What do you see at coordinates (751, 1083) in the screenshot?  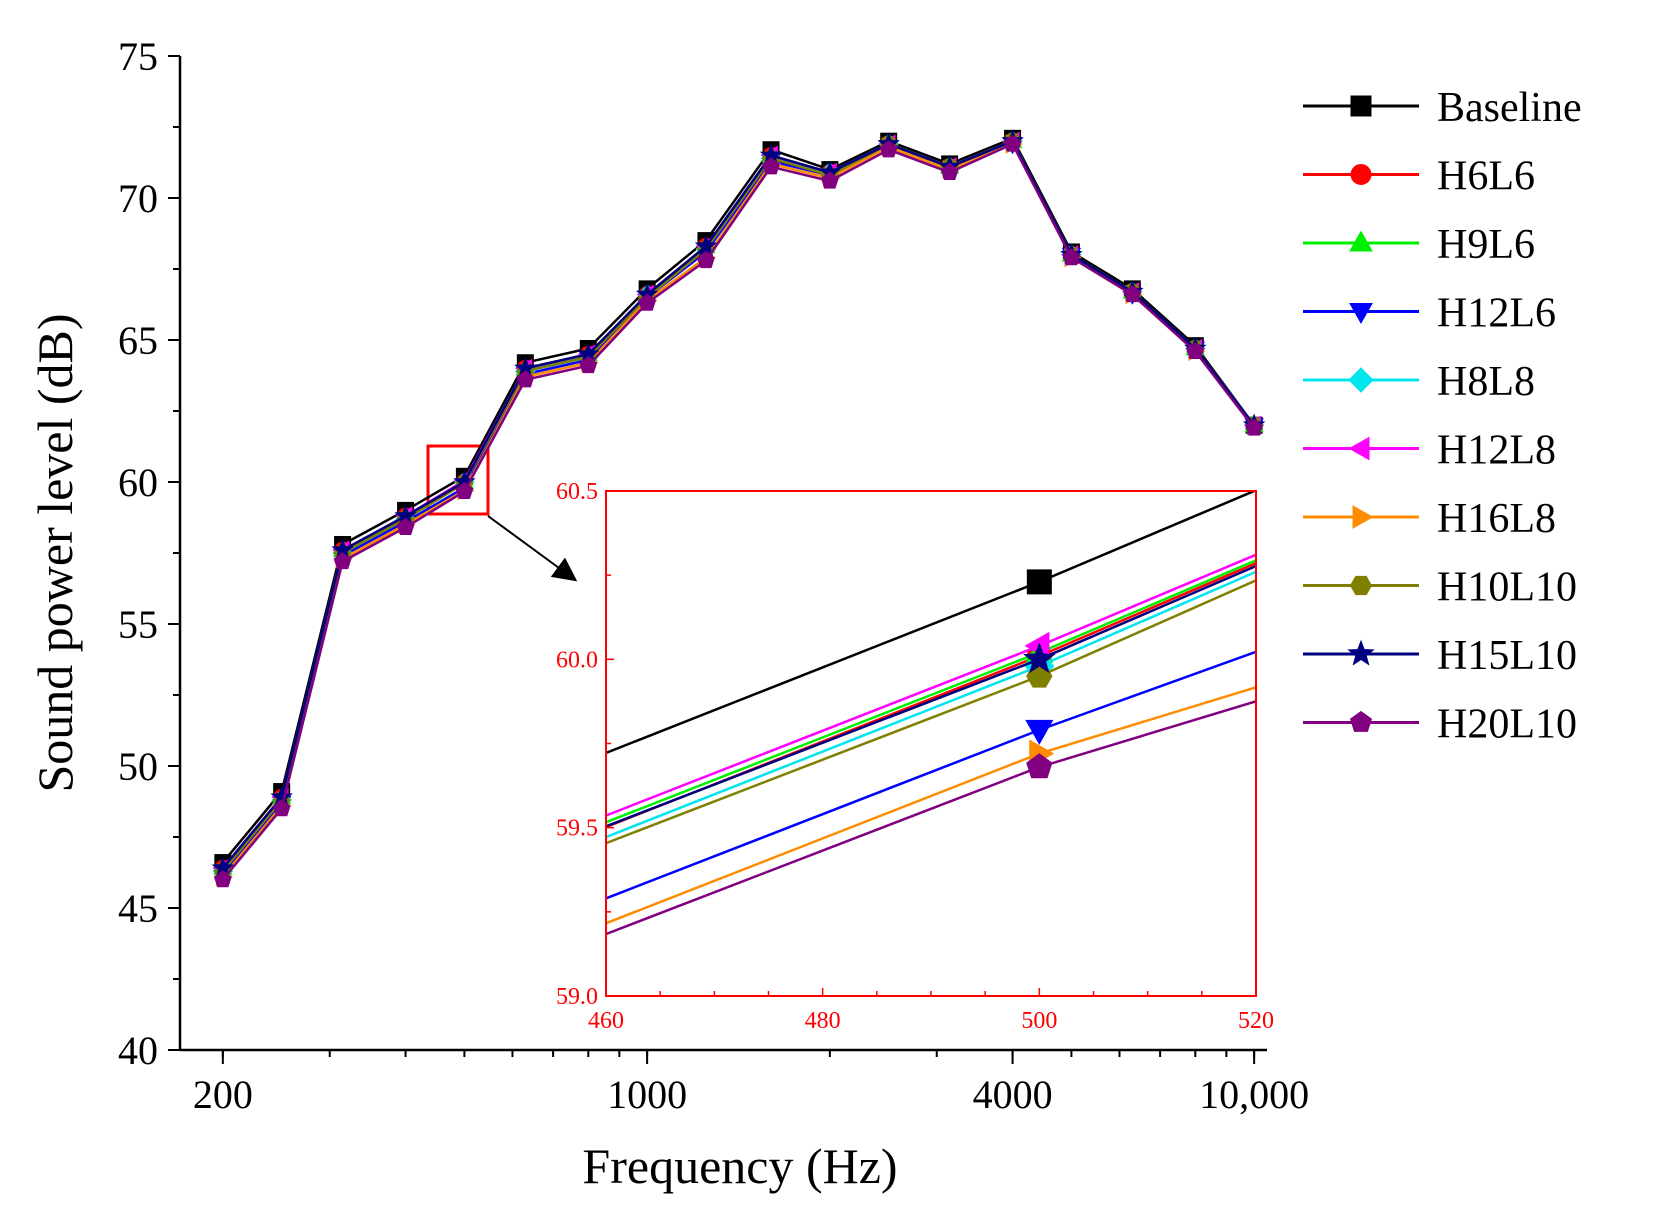 I see `x-ticks: 200 1000 4000 10,000` at bounding box center [751, 1083].